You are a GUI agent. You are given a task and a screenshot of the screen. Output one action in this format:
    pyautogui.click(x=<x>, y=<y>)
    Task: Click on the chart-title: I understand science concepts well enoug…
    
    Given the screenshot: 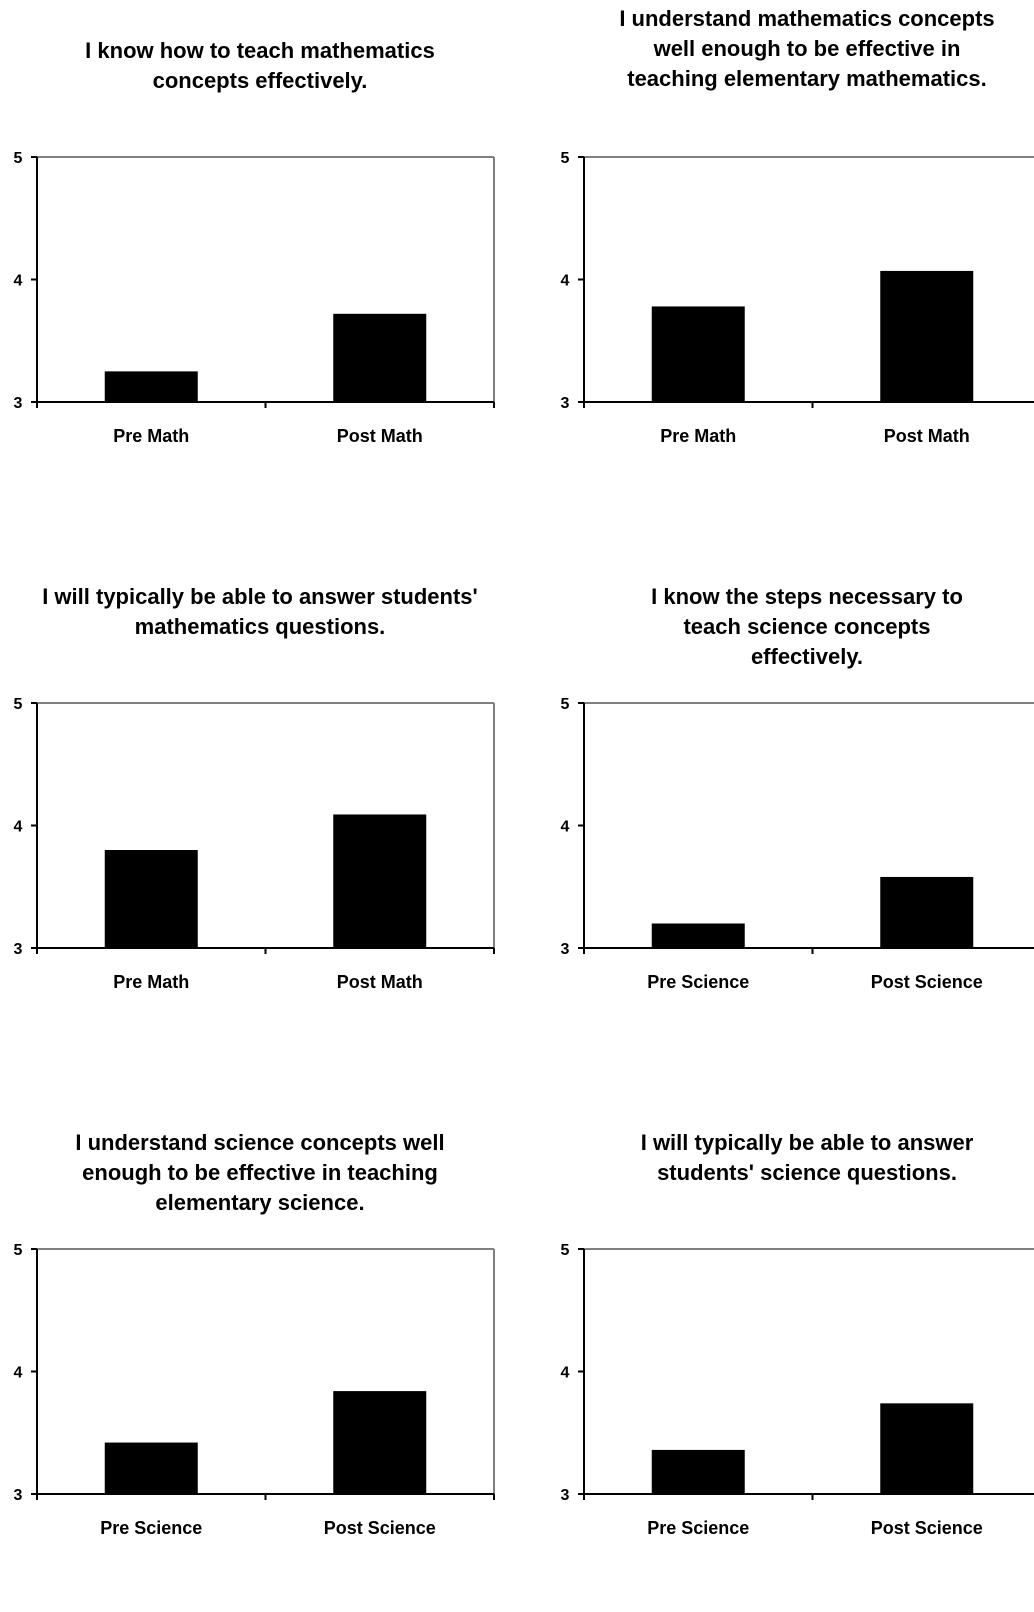 What is the action you would take?
    pyautogui.click(x=260, y=1172)
    